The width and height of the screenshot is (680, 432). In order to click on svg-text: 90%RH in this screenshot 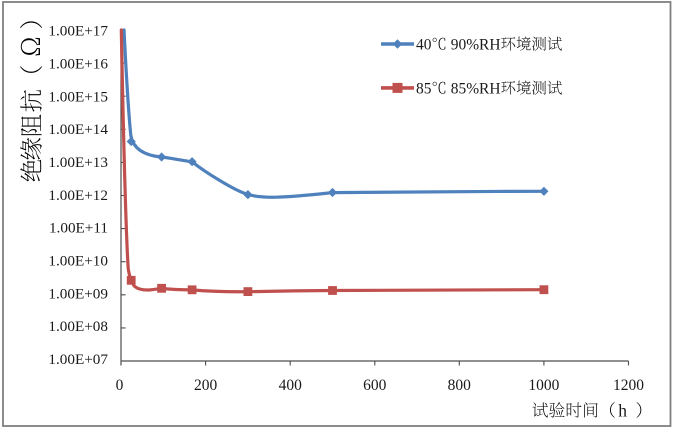, I will do `click(476, 45)`.